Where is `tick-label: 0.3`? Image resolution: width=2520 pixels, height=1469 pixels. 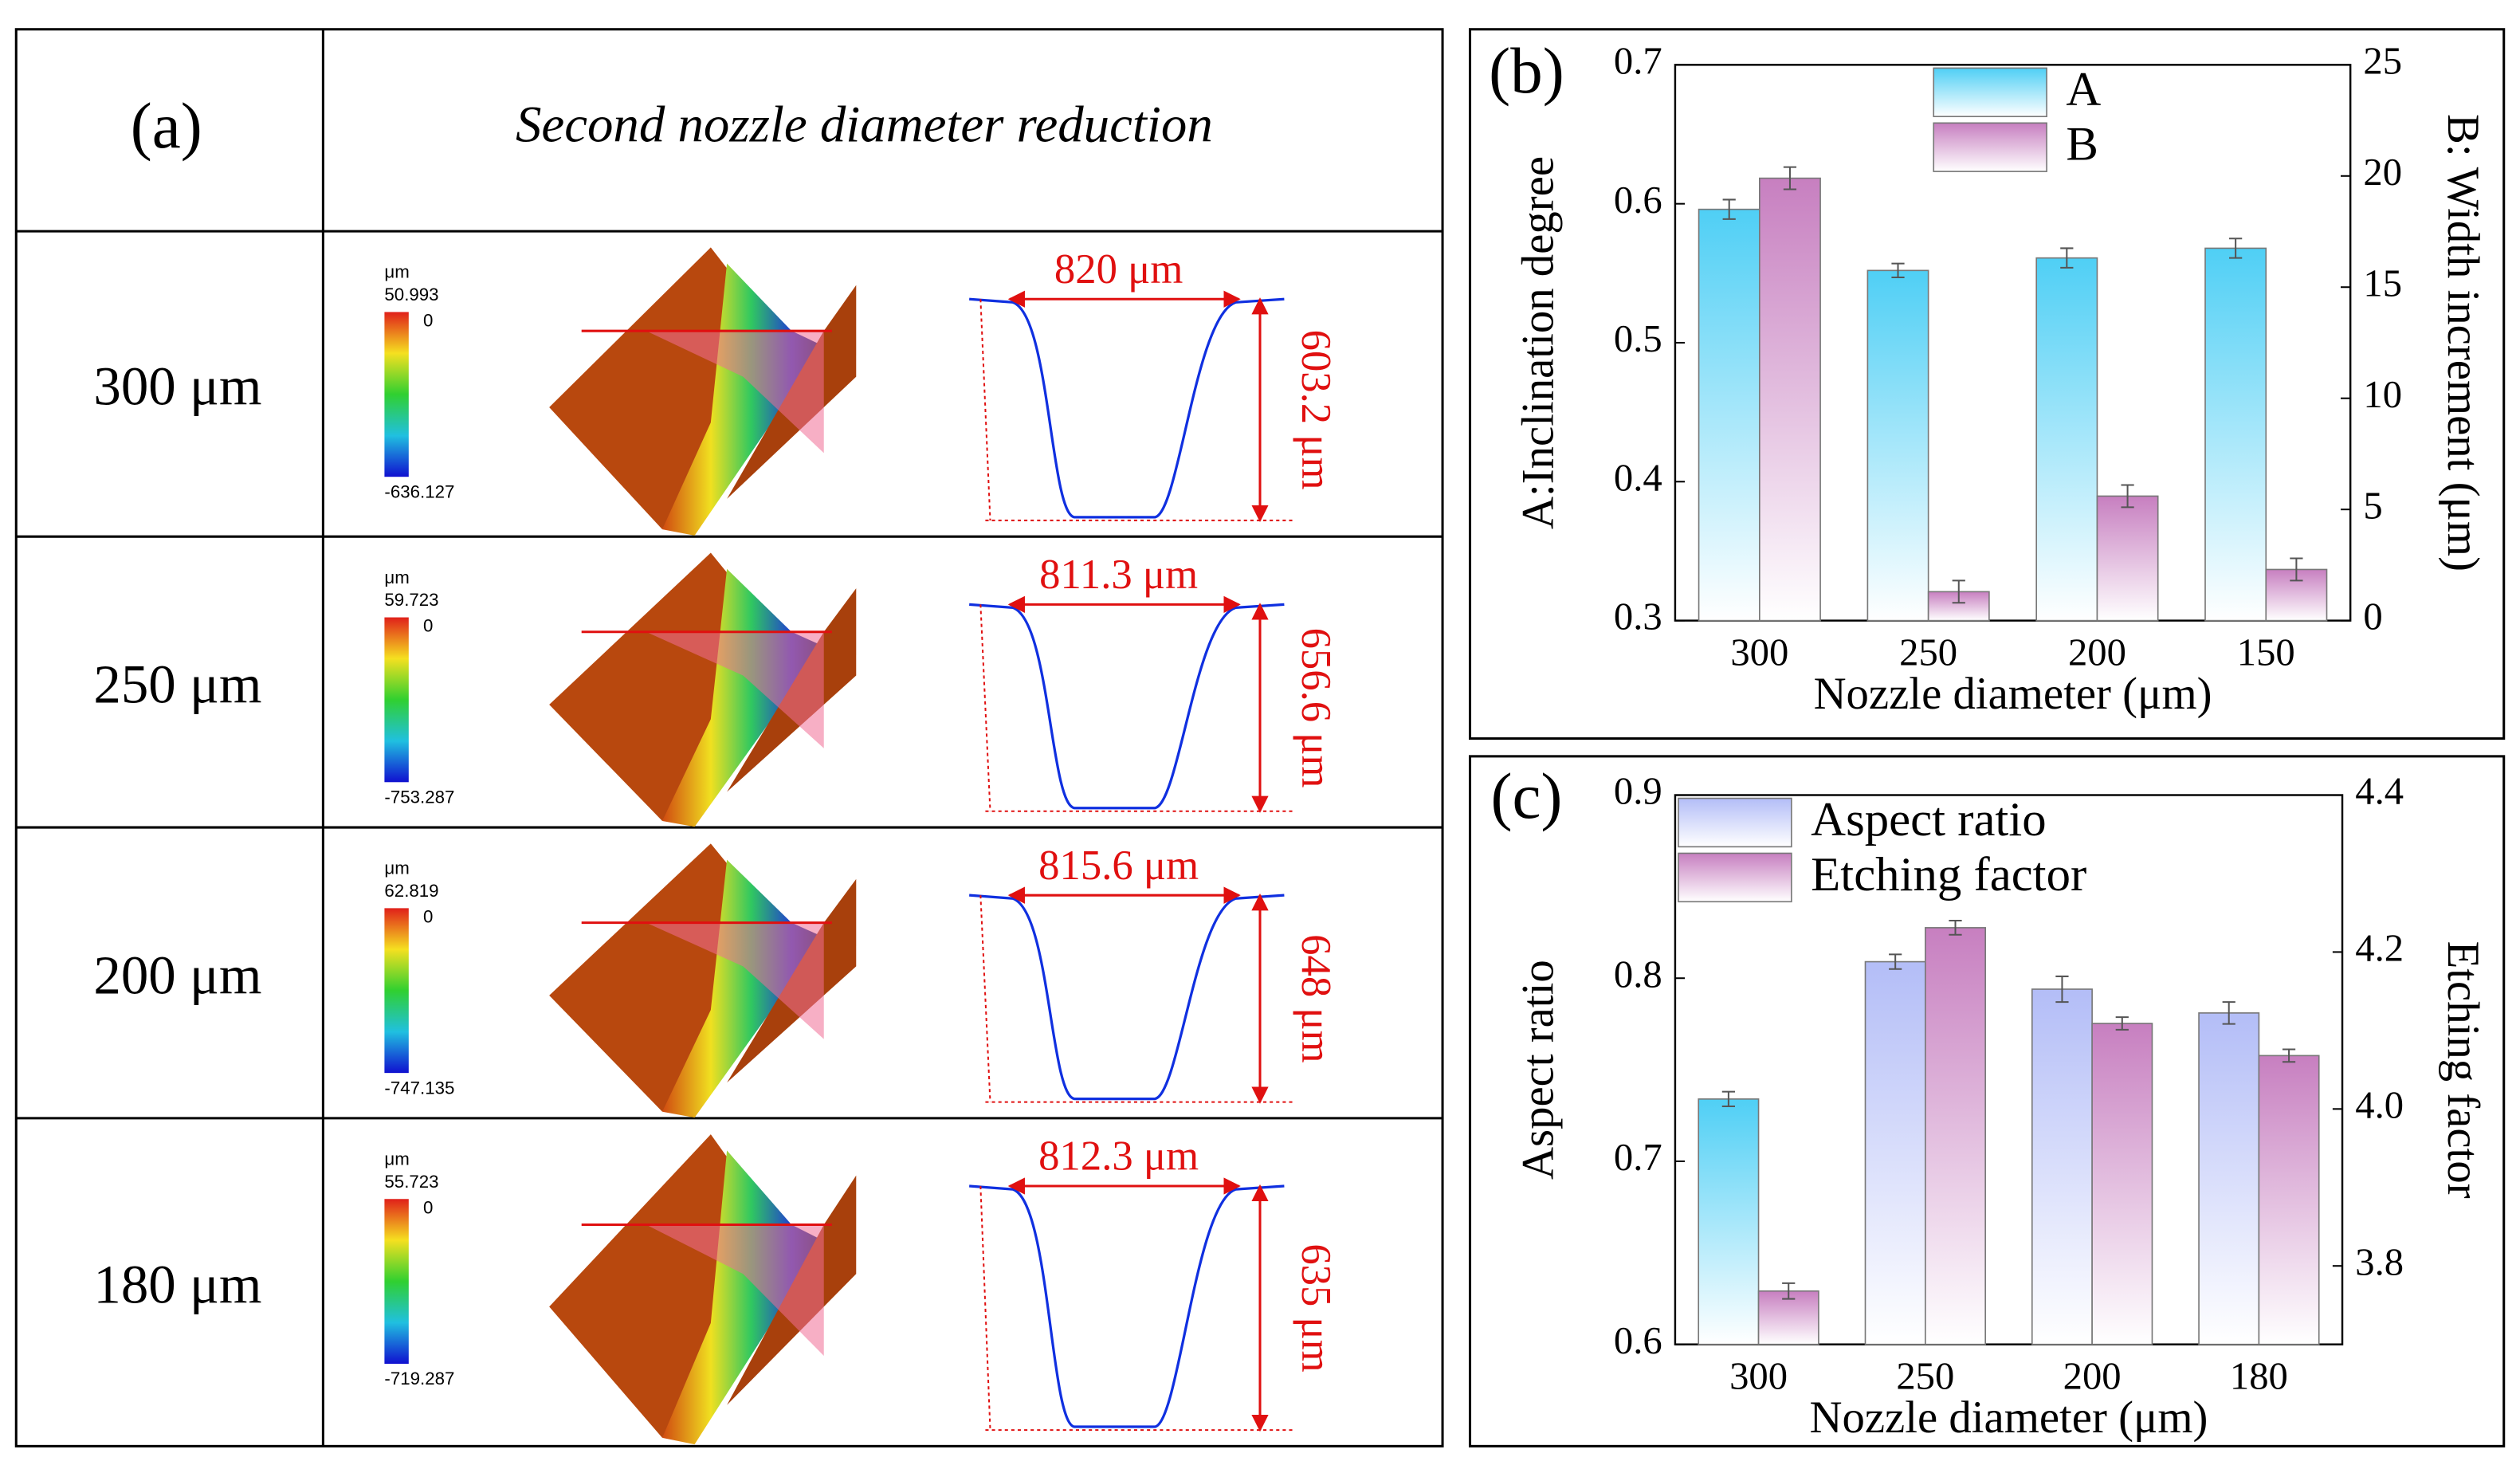
tick-label: 0.3 is located at coordinates (1638, 616).